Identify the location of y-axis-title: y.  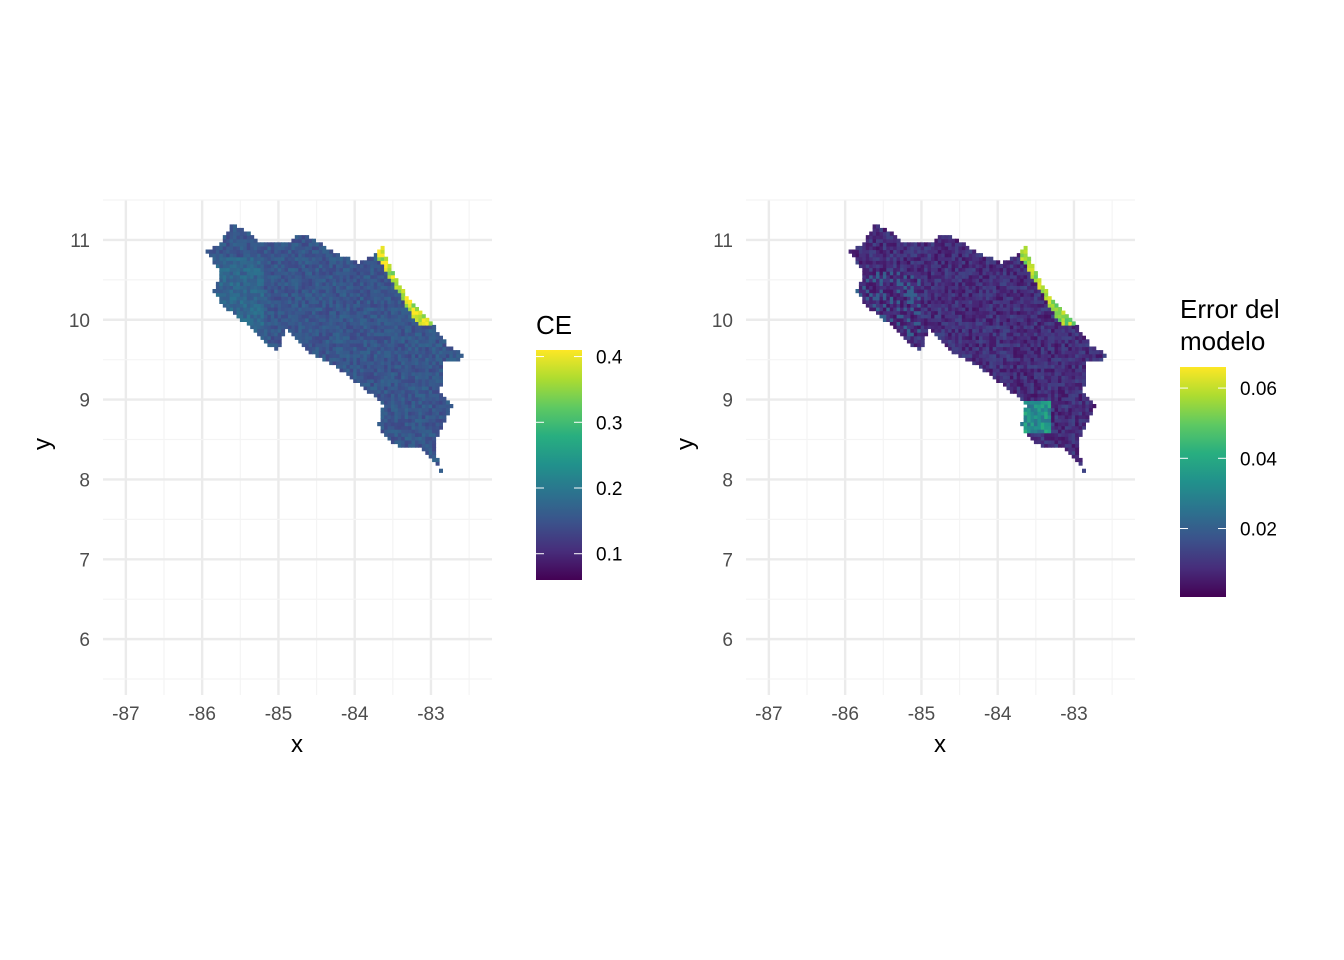
(685, 444).